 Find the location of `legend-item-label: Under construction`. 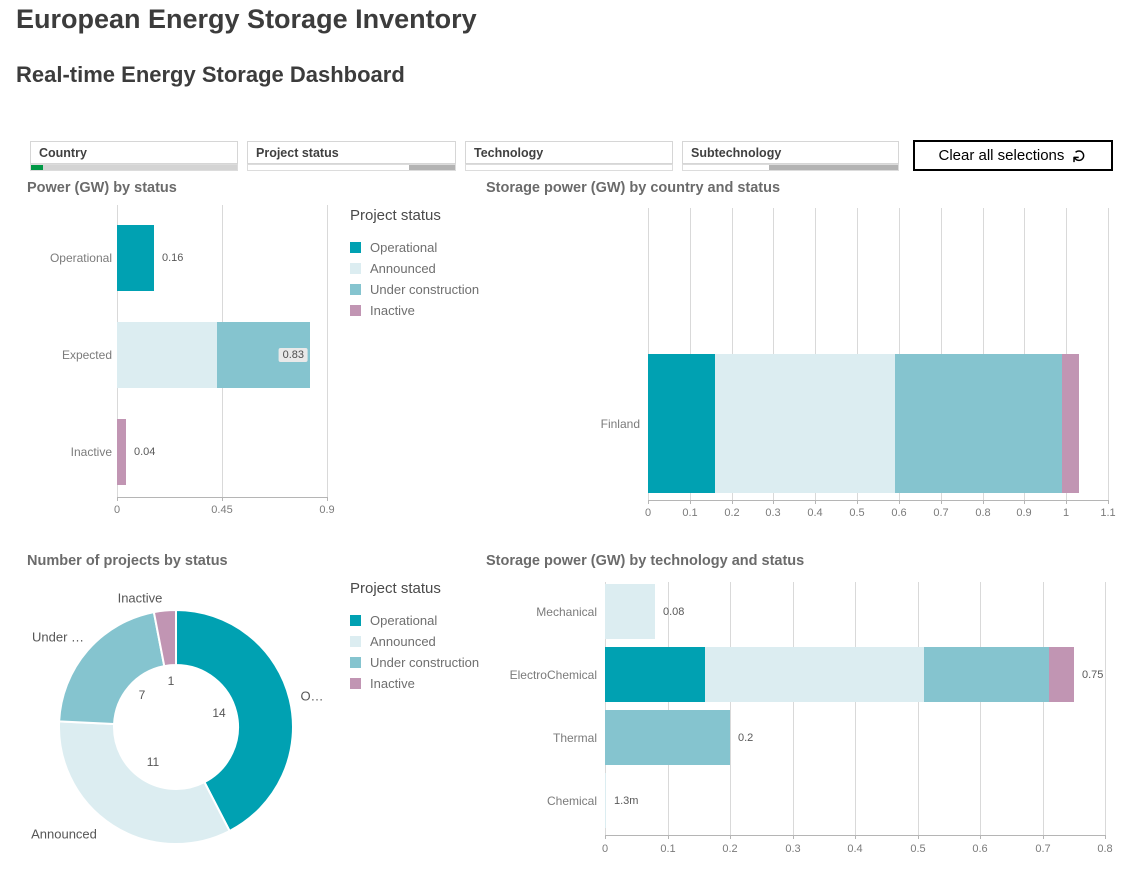

legend-item-label: Under construction is located at coordinates (425, 289).